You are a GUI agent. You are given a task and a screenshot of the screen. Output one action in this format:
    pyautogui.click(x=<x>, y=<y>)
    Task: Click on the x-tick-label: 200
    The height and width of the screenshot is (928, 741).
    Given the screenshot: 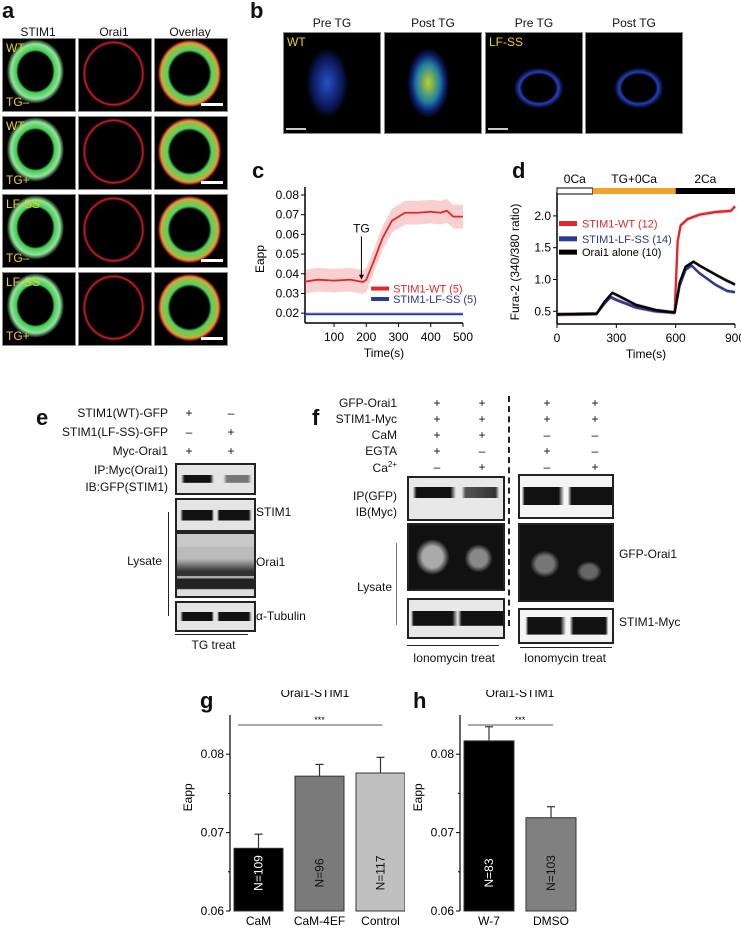 What is the action you would take?
    pyautogui.click(x=366, y=337)
    